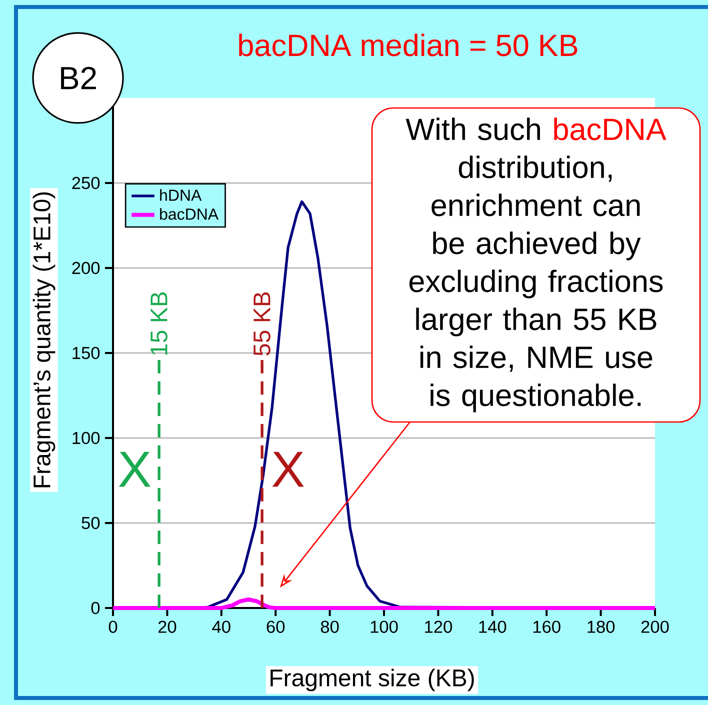 Image resolution: width=708 pixels, height=705 pixels. What do you see at coordinates (159, 323) in the screenshot?
I see `ref-line-label: 15 KB` at bounding box center [159, 323].